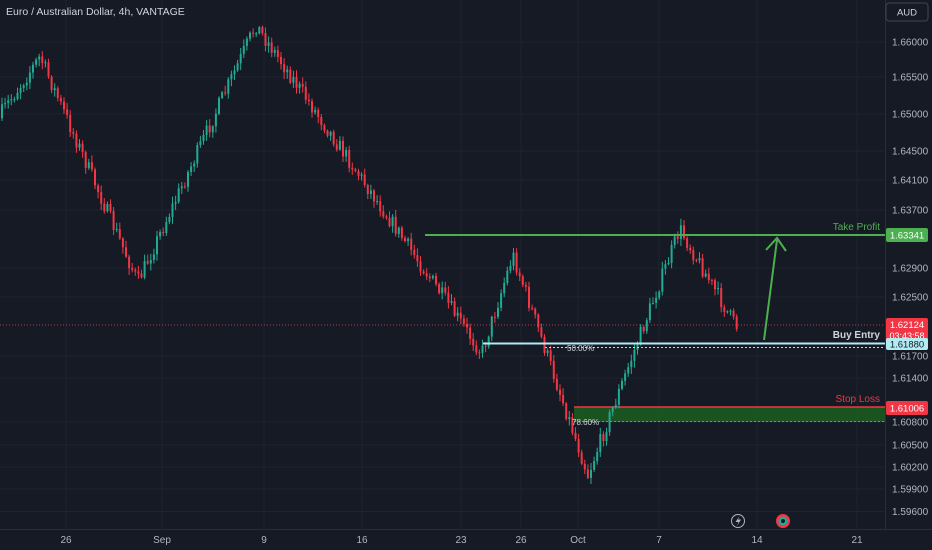 The width and height of the screenshot is (932, 550). What do you see at coordinates (910, 152) in the screenshot?
I see `price-tick-label: 1.64500` at bounding box center [910, 152].